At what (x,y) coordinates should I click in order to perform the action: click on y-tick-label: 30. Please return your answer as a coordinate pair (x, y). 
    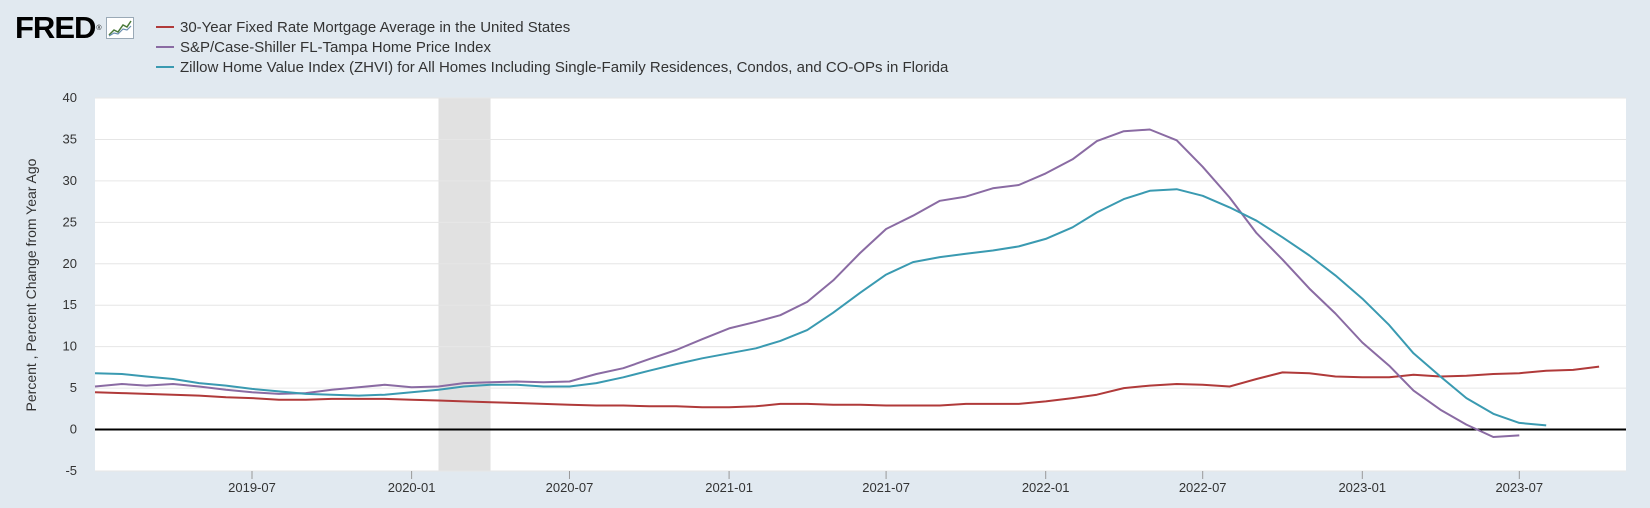
    Looking at the image, I should click on (70, 180).